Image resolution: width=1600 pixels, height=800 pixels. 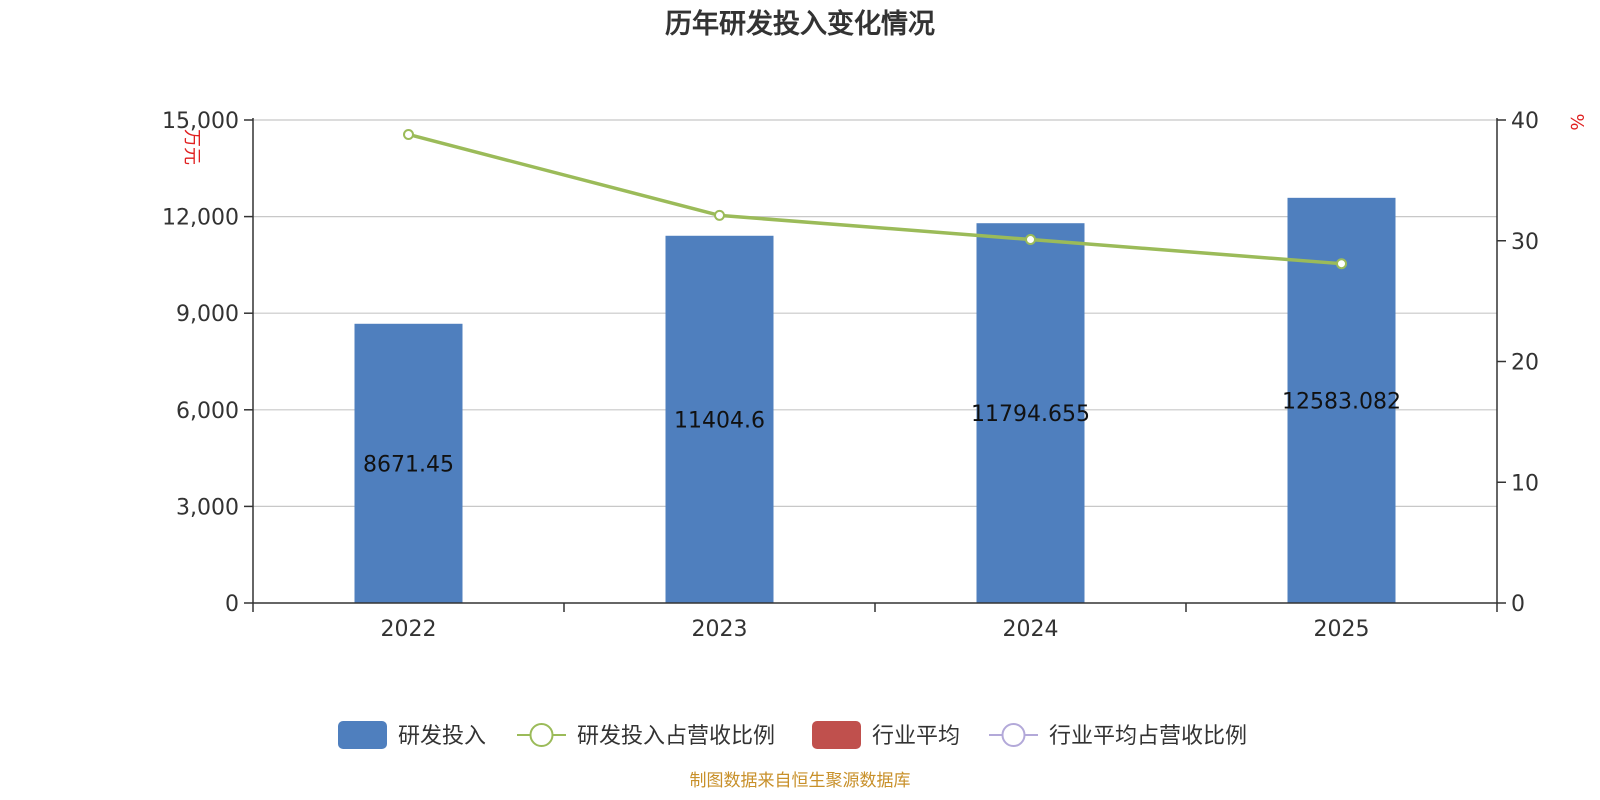 I want to click on x-tick-label-2022: 2022, so click(x=409, y=629).